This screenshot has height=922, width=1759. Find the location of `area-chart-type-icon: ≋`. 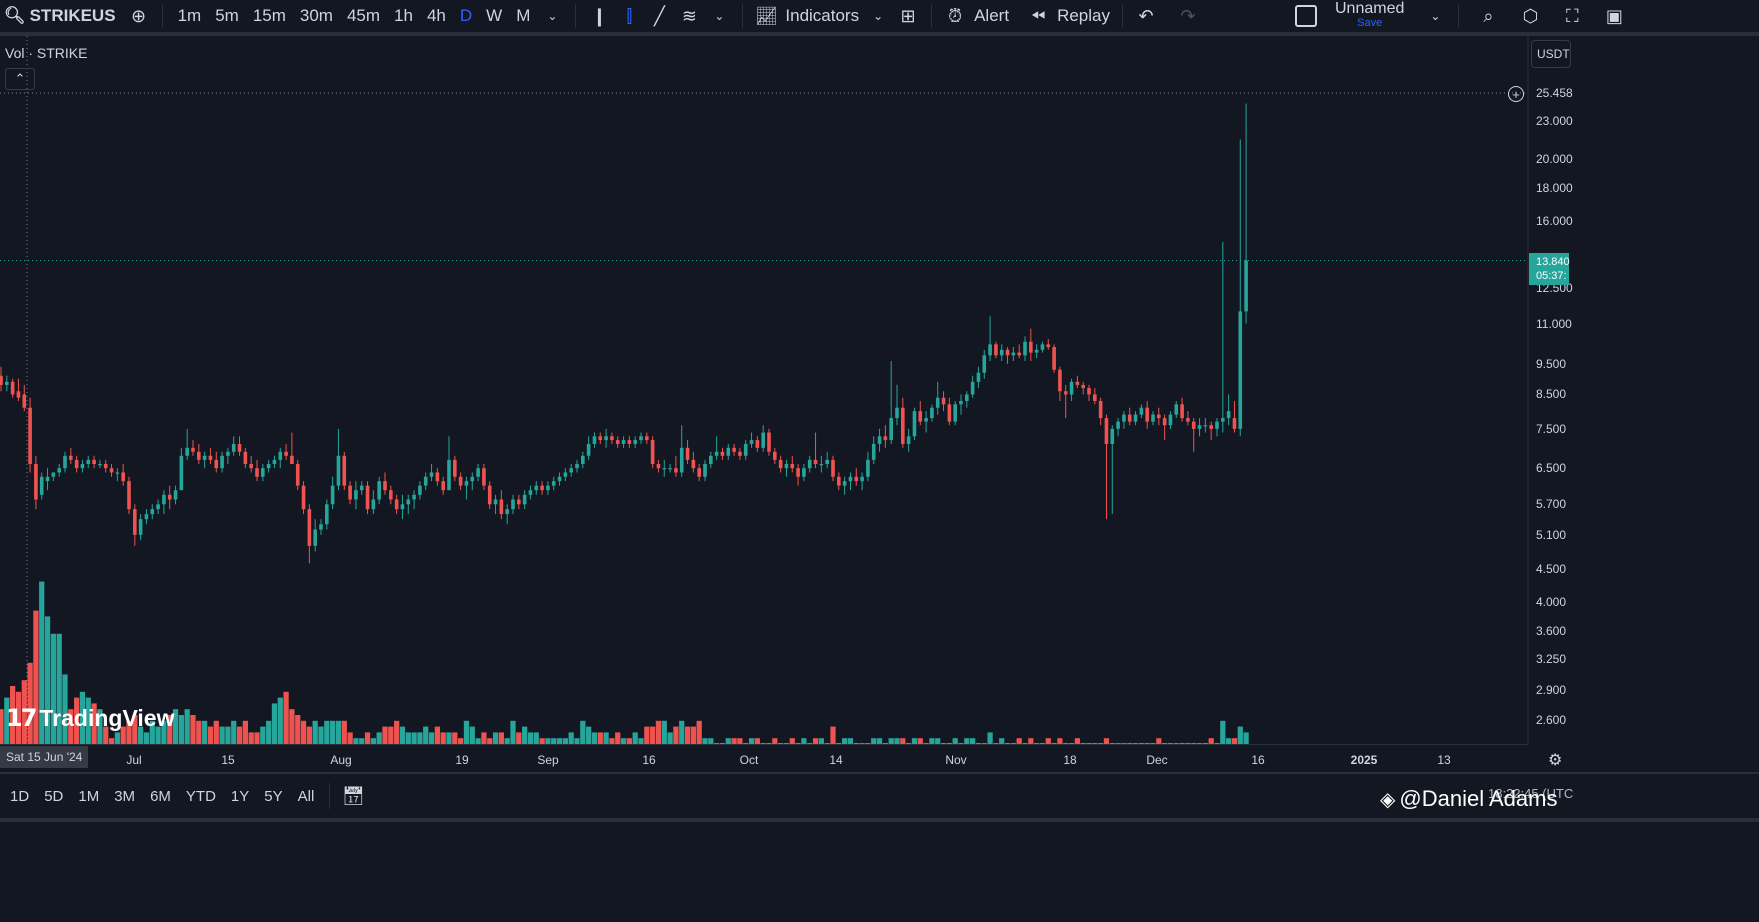

area-chart-type-icon: ≋ is located at coordinates (689, 15).